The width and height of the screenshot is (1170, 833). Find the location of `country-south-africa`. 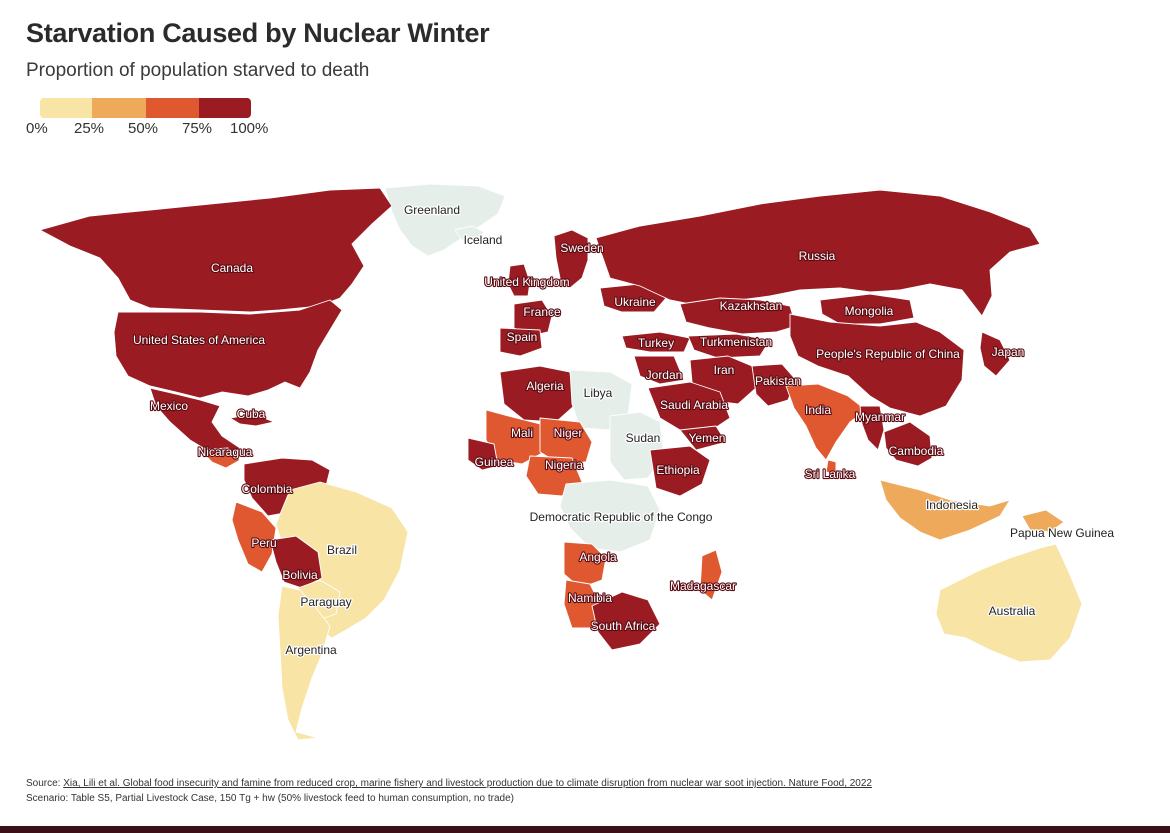

country-south-africa is located at coordinates (626, 621).